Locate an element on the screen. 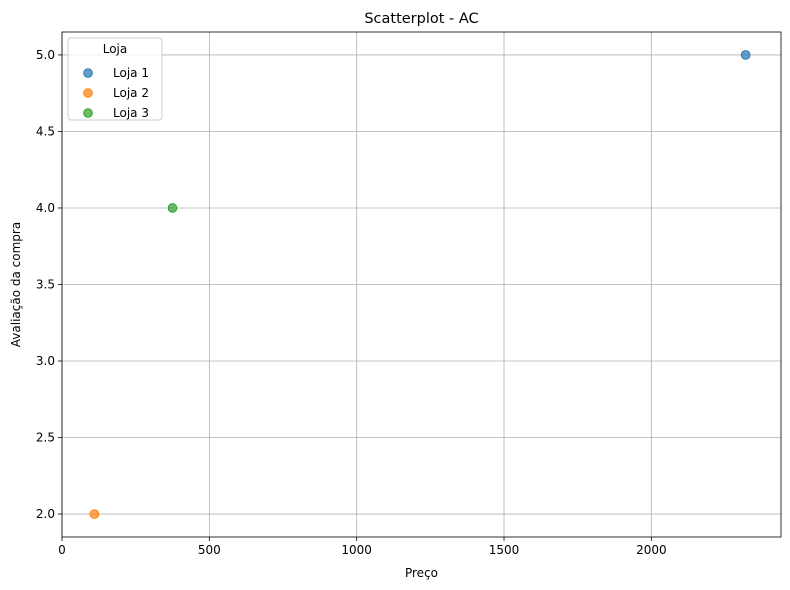  x-tick-label: 500 is located at coordinates (209, 550).